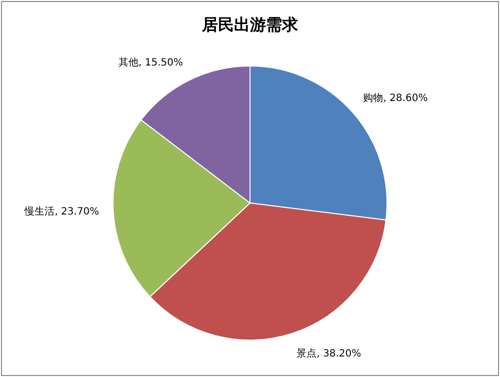 This screenshot has height=377, width=500. I want to click on slice-label: 购物, so click(373, 98).